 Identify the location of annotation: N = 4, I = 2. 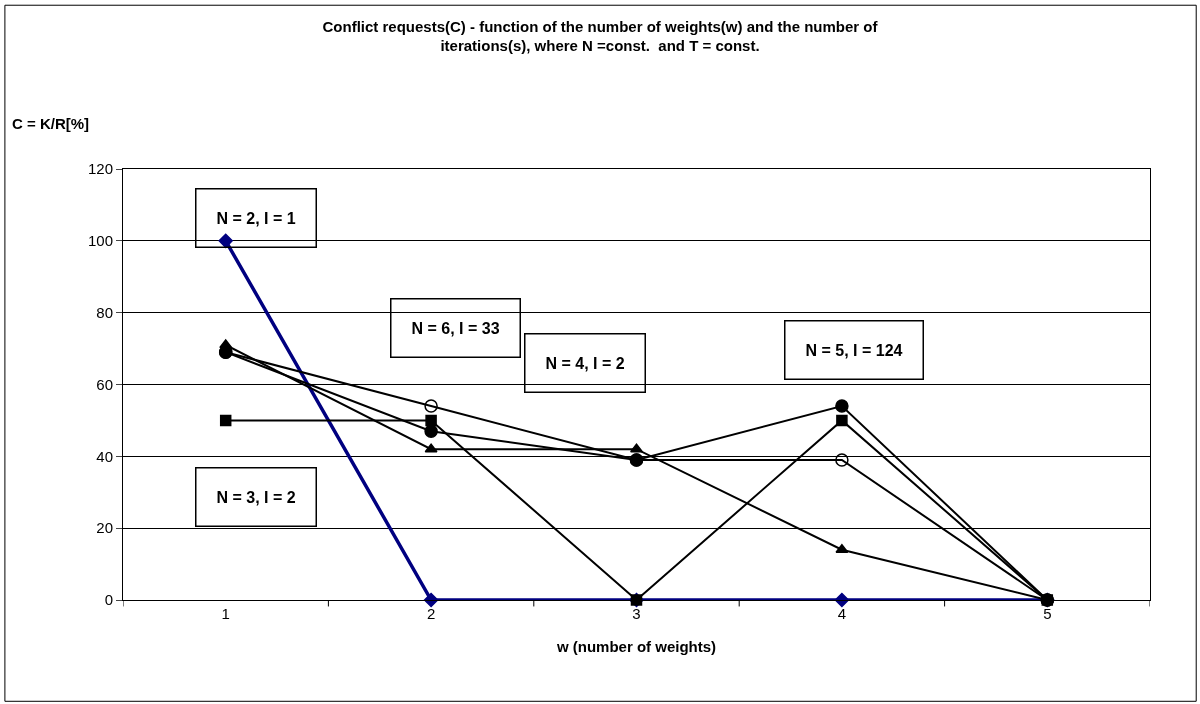
(585, 363).